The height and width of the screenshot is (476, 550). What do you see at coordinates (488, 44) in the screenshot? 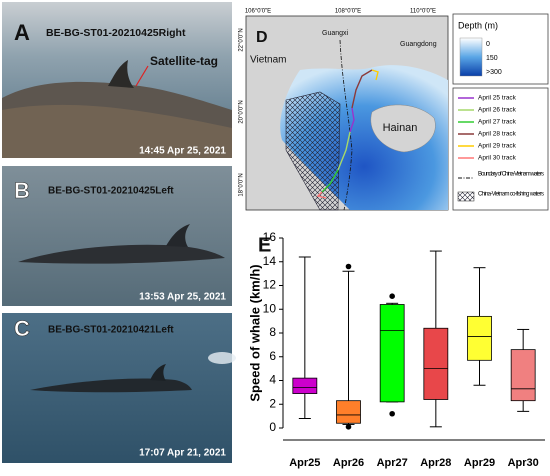
I see `legend-label: 0` at bounding box center [488, 44].